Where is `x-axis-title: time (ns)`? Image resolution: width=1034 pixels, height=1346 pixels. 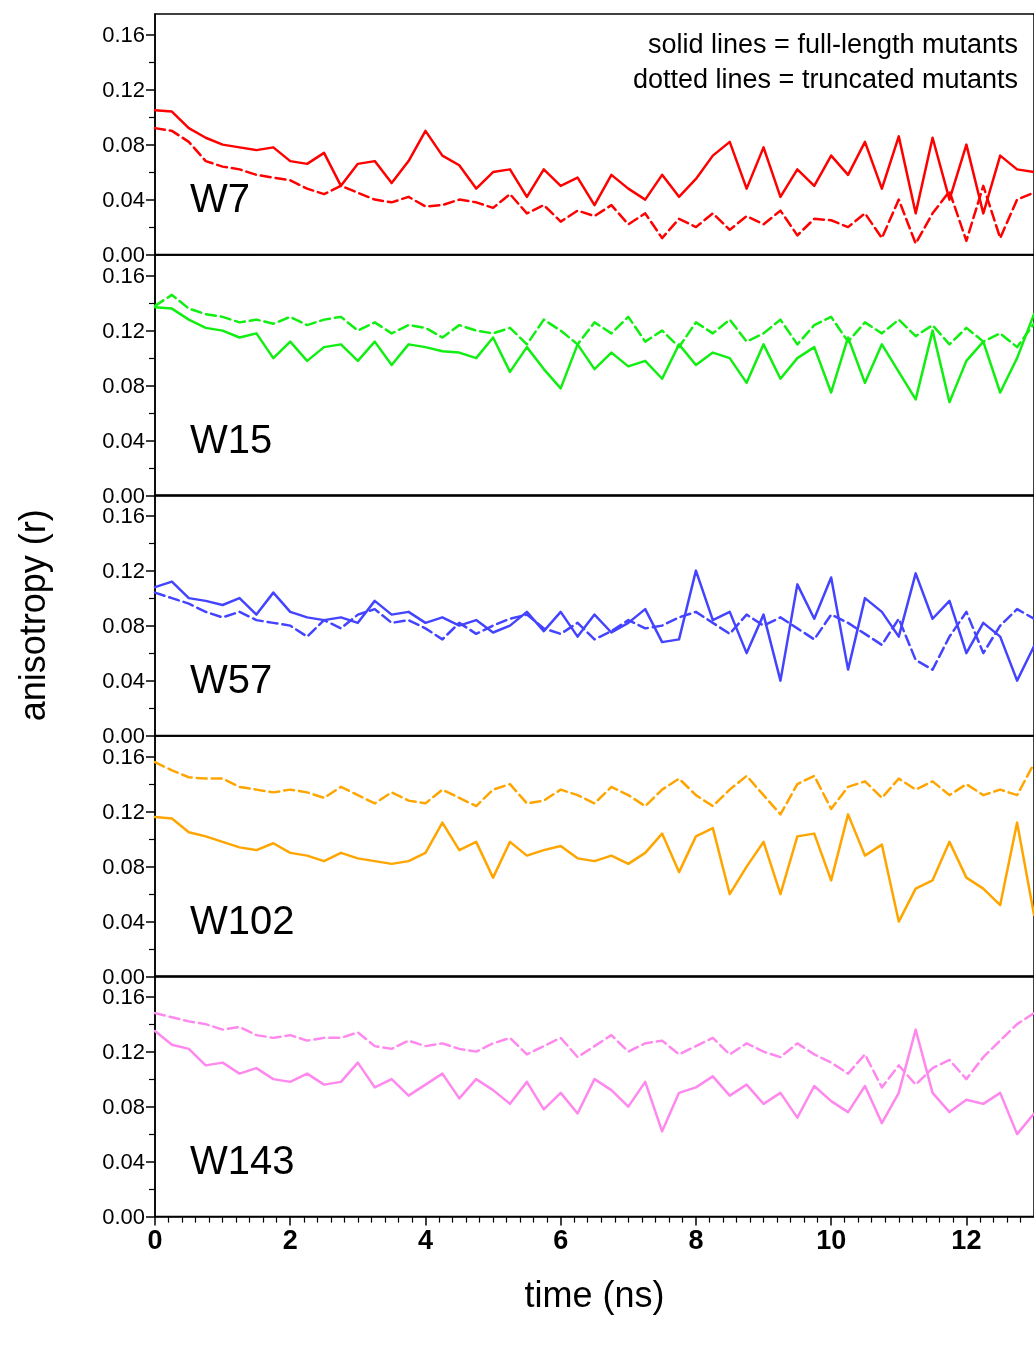 x-axis-title: time (ns) is located at coordinates (594, 1295).